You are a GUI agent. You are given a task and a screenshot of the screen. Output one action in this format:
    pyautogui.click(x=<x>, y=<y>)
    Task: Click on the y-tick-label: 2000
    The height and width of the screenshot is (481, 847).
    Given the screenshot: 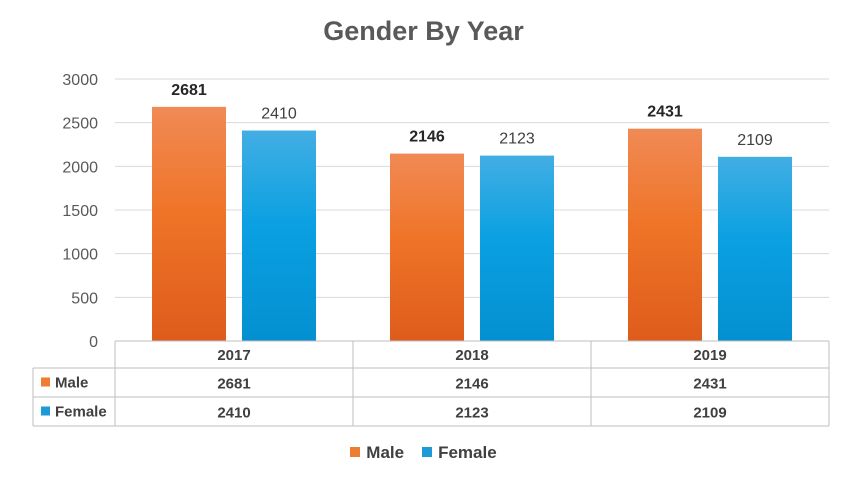 What is the action you would take?
    pyautogui.click(x=80, y=167)
    